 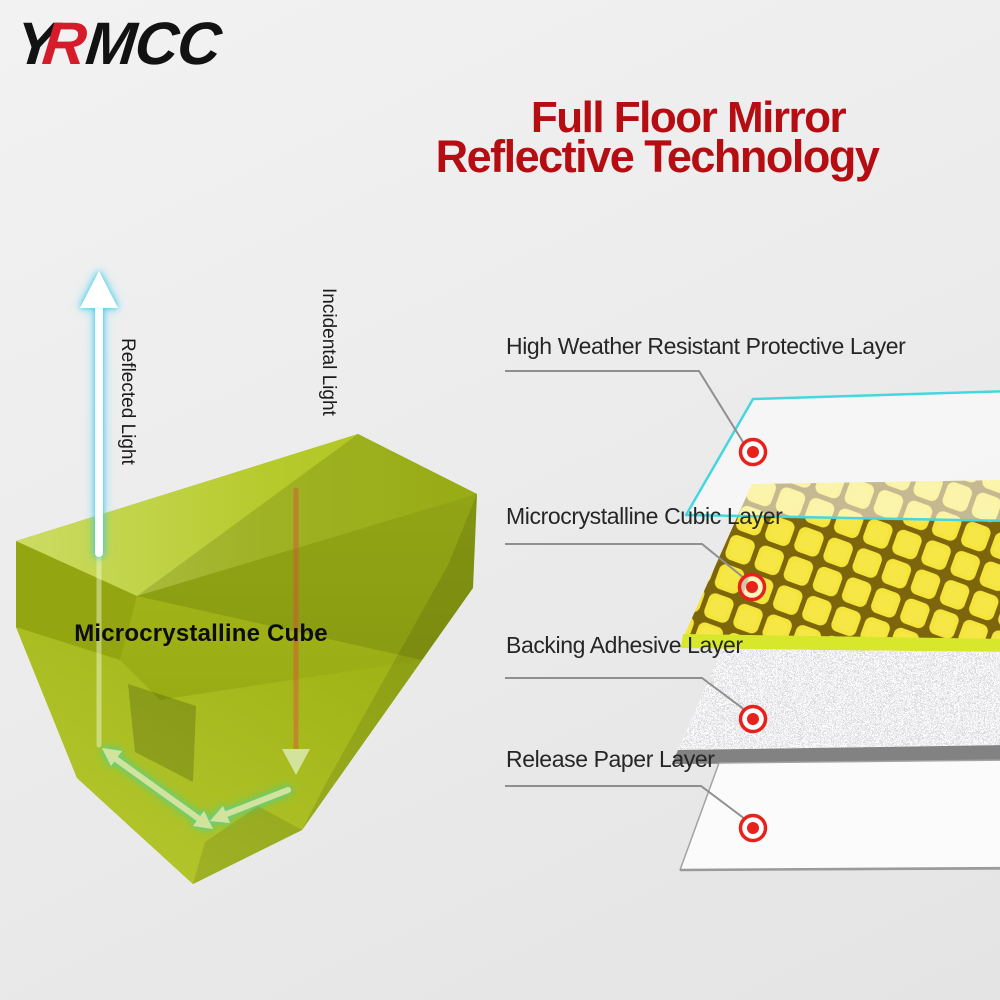 What do you see at coordinates (203, 658) in the screenshot?
I see `internal-light-path` at bounding box center [203, 658].